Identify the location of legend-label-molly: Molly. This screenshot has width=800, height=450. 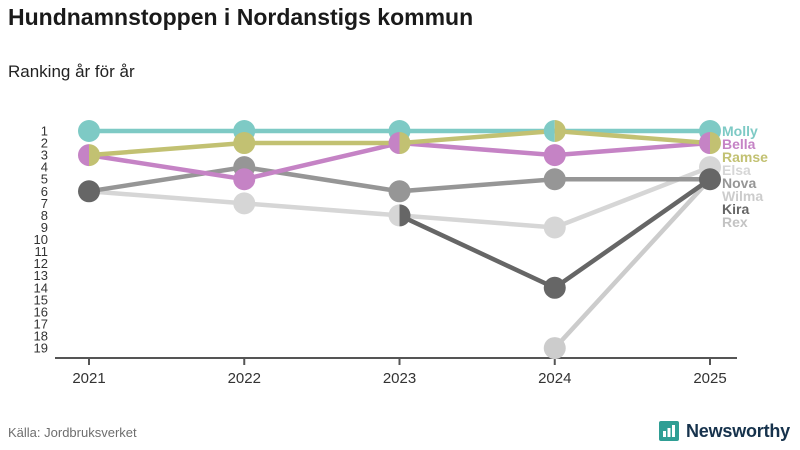
(740, 131).